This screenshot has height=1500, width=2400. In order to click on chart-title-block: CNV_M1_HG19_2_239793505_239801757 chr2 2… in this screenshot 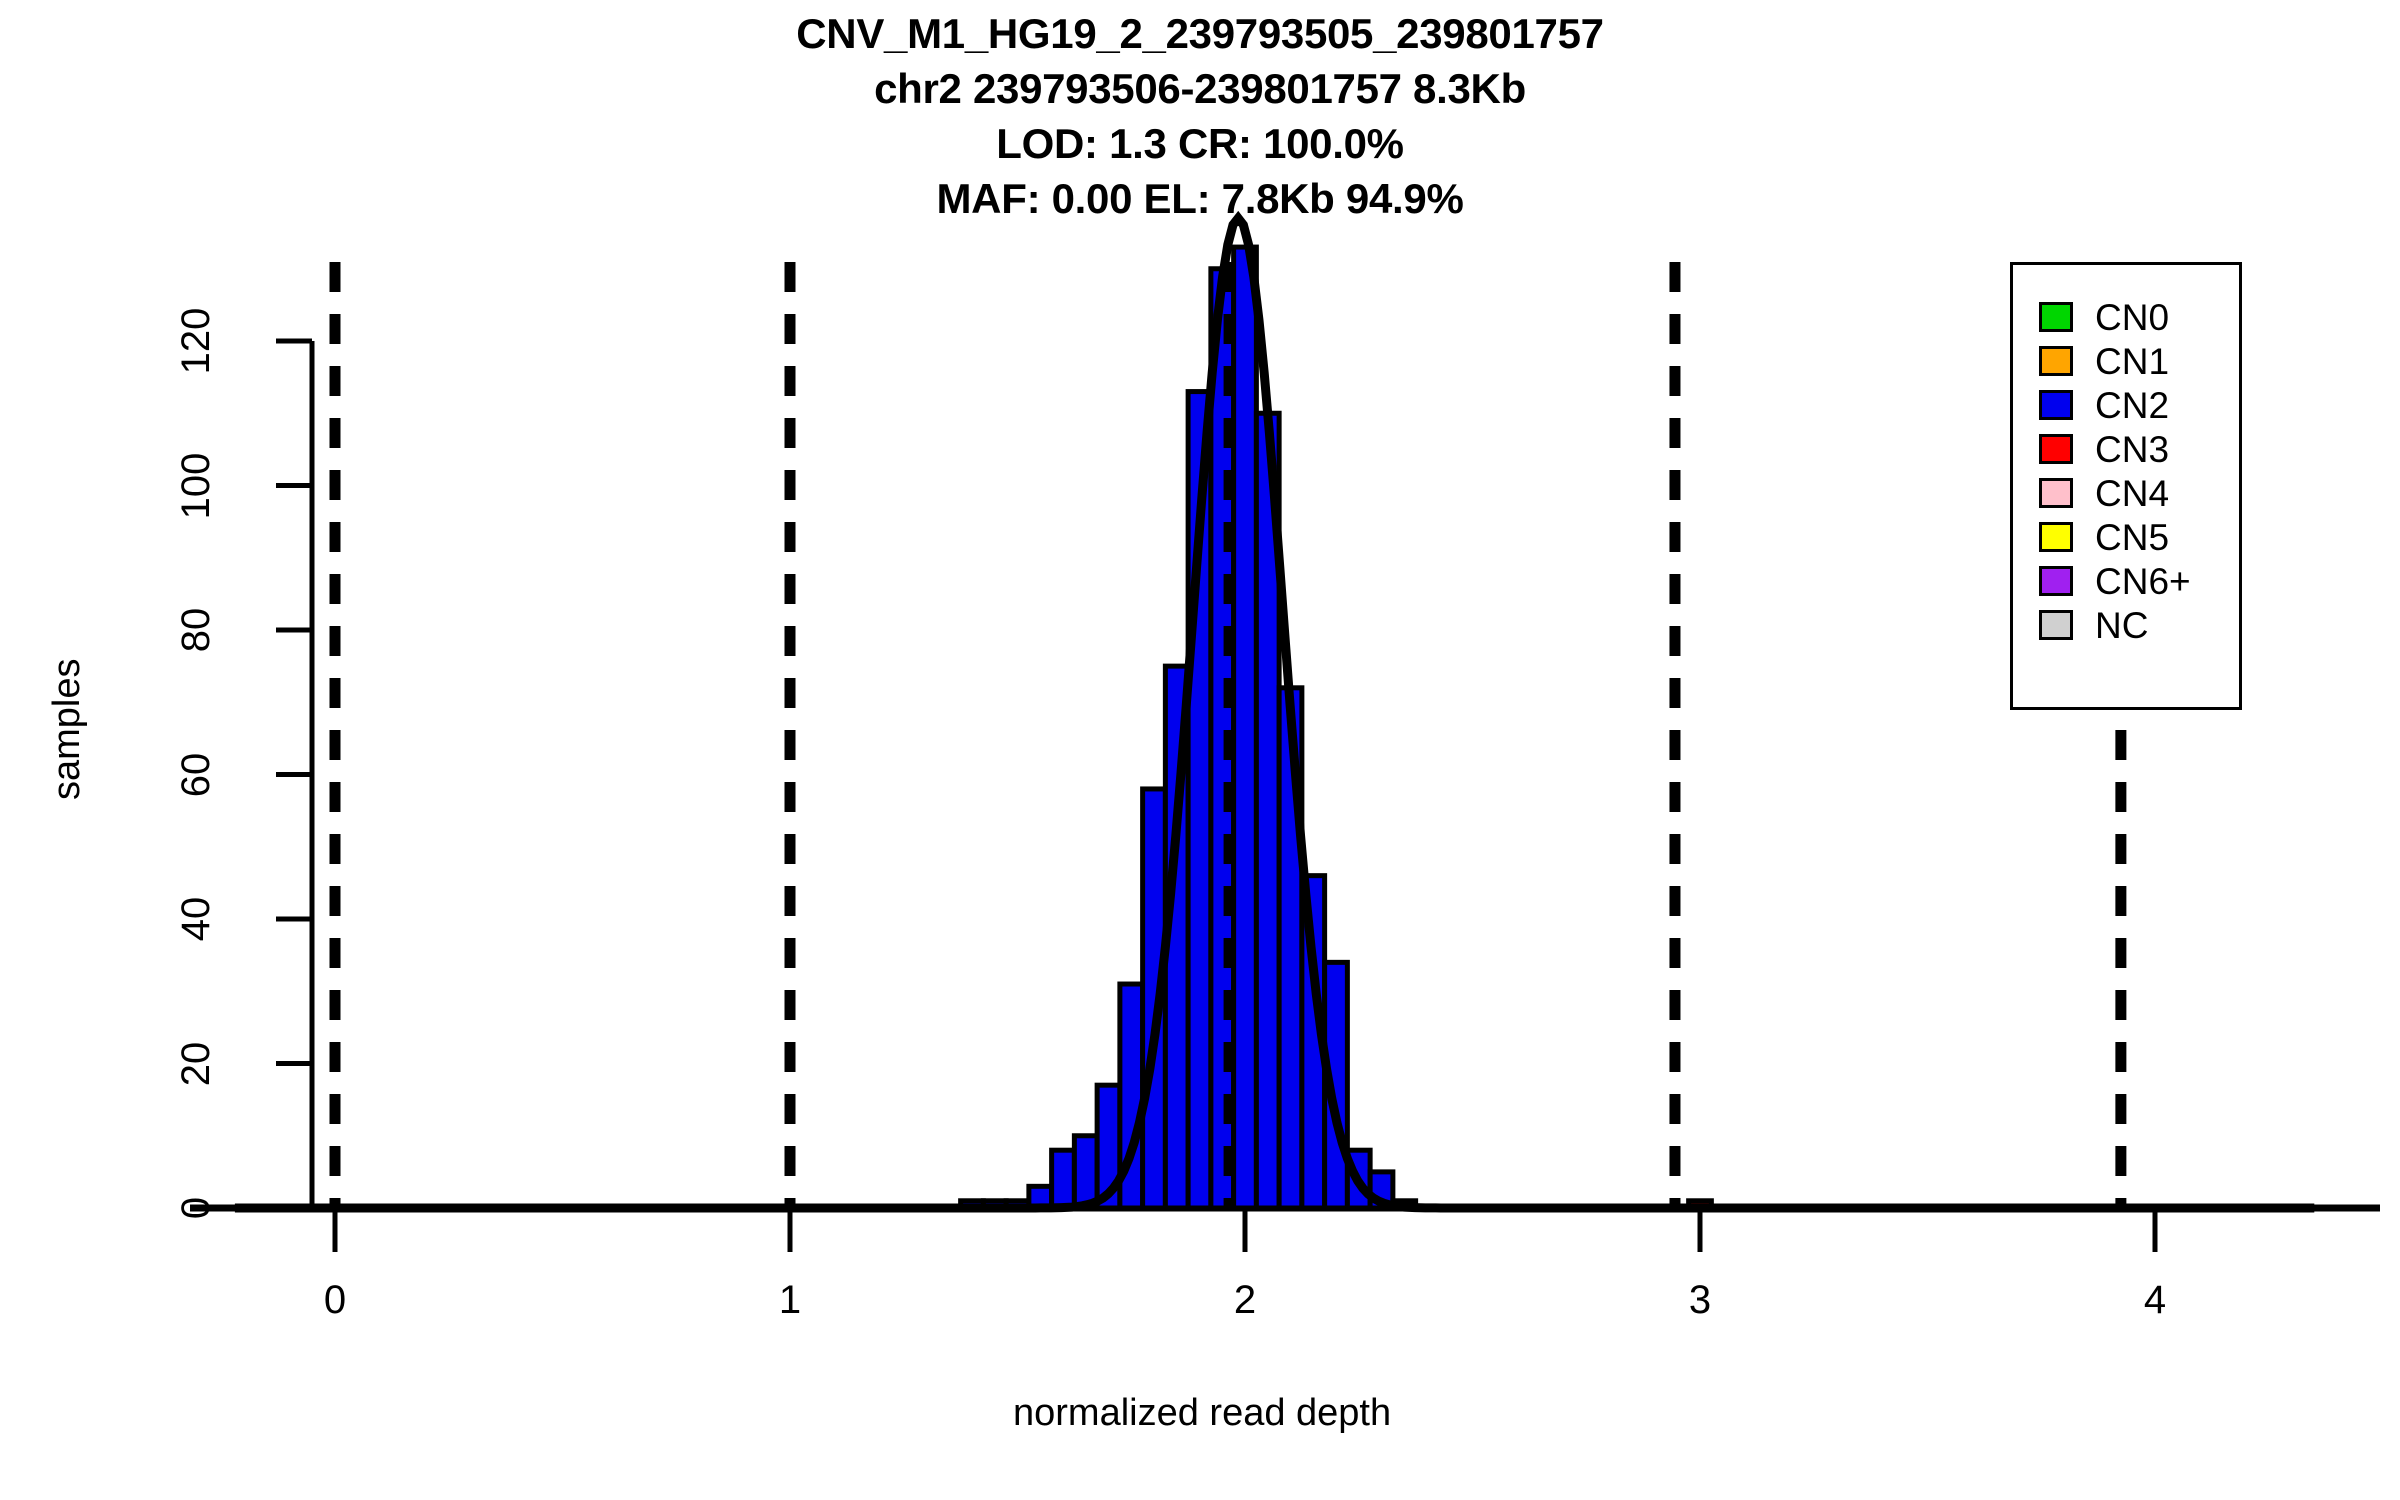, I will do `click(1200, 116)`.